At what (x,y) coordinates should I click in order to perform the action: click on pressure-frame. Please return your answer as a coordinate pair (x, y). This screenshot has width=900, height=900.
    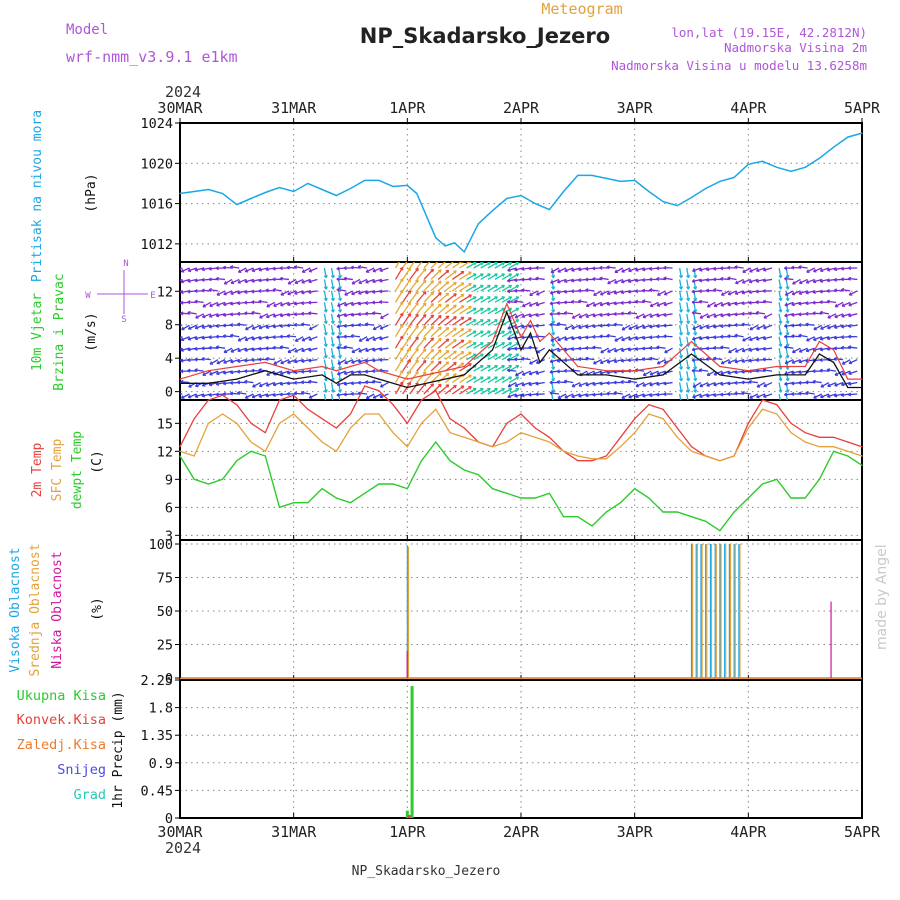
    Looking at the image, I should click on (521, 192).